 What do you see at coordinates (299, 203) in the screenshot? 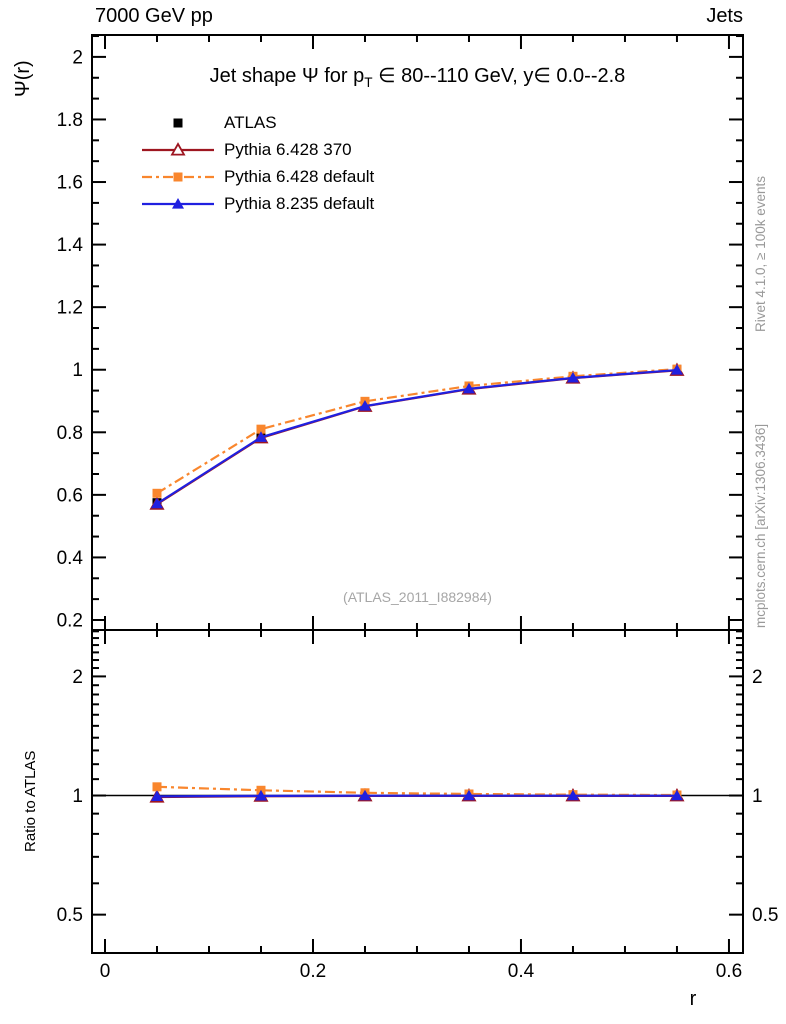
I see `legend-label: Pythia 8.235 default` at bounding box center [299, 203].